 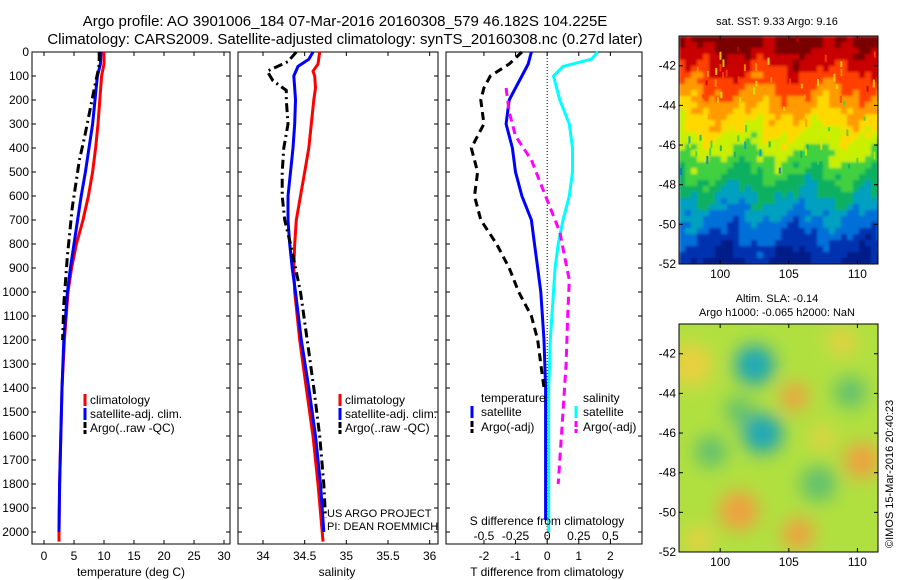 What do you see at coordinates (501, 412) in the screenshot?
I see `legend-label-temp-satellite: satellite` at bounding box center [501, 412].